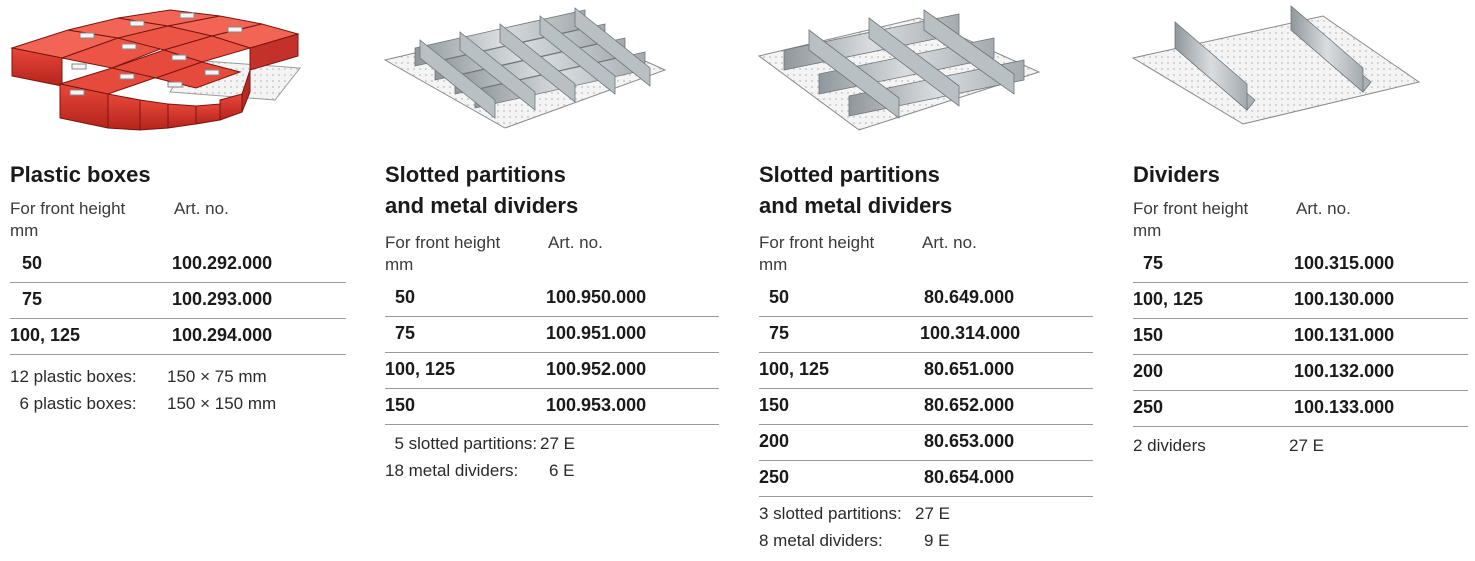 Image resolution: width=1475 pixels, height=561 pixels. Describe the element at coordinates (155, 70) in the screenshot. I see `red-plastic-boxes-illustration` at that location.